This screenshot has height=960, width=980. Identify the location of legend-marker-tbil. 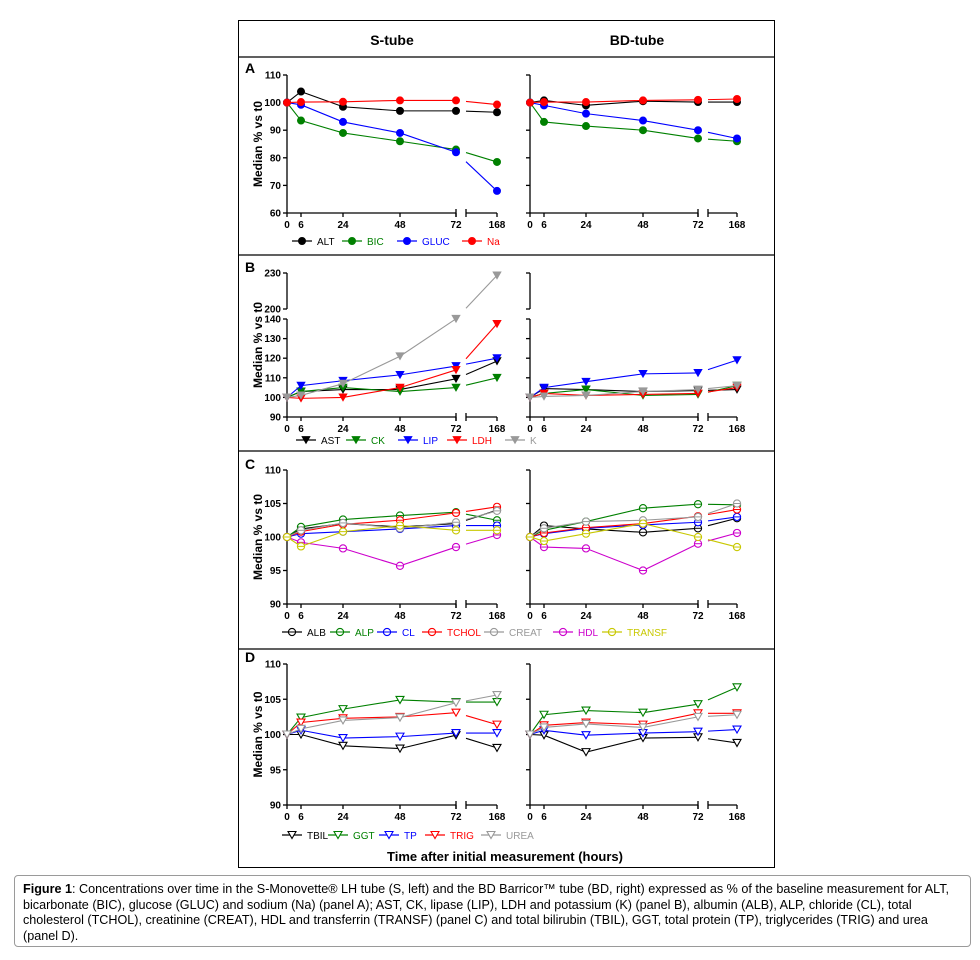
(292, 835).